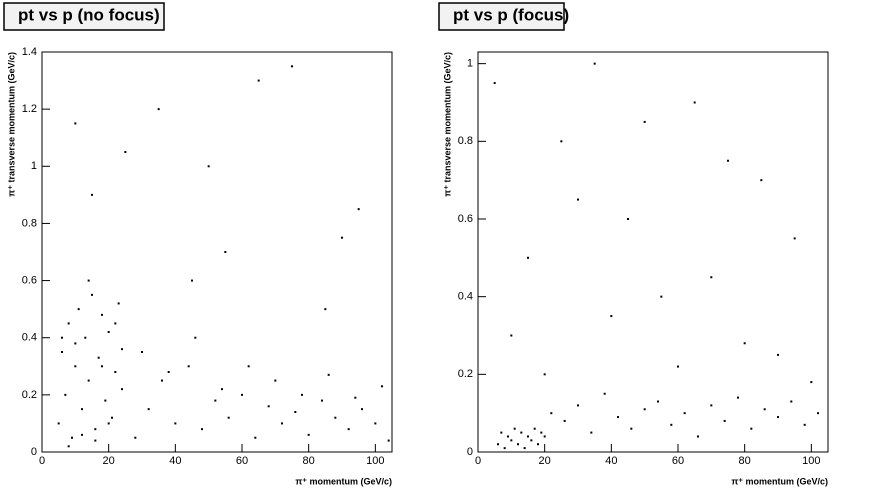 Image resolution: width=872 pixels, height=501 pixels. Describe the element at coordinates (745, 461) in the screenshot. I see `x-tick-label: 80` at that location.